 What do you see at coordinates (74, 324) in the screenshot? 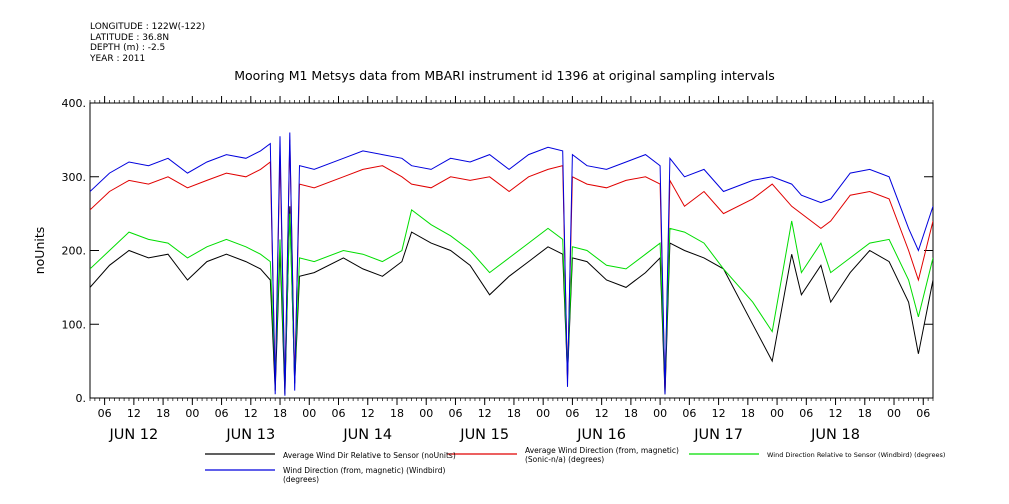
I see `y-tick-label: 100.` at bounding box center [74, 324].